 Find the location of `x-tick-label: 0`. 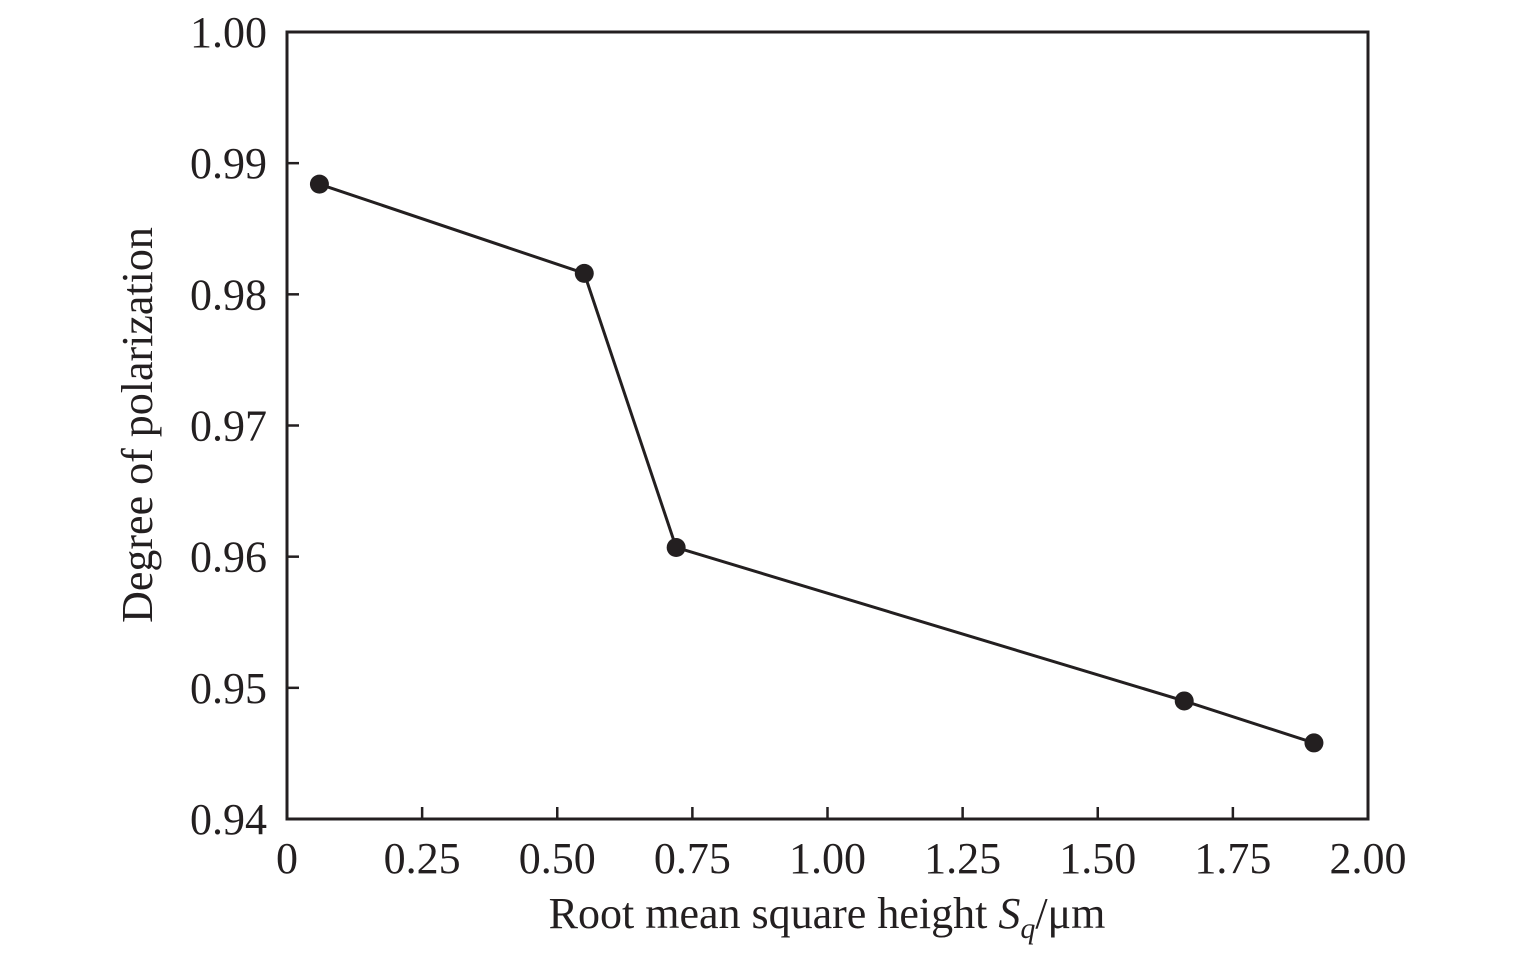

x-tick-label: 0 is located at coordinates (287, 858).